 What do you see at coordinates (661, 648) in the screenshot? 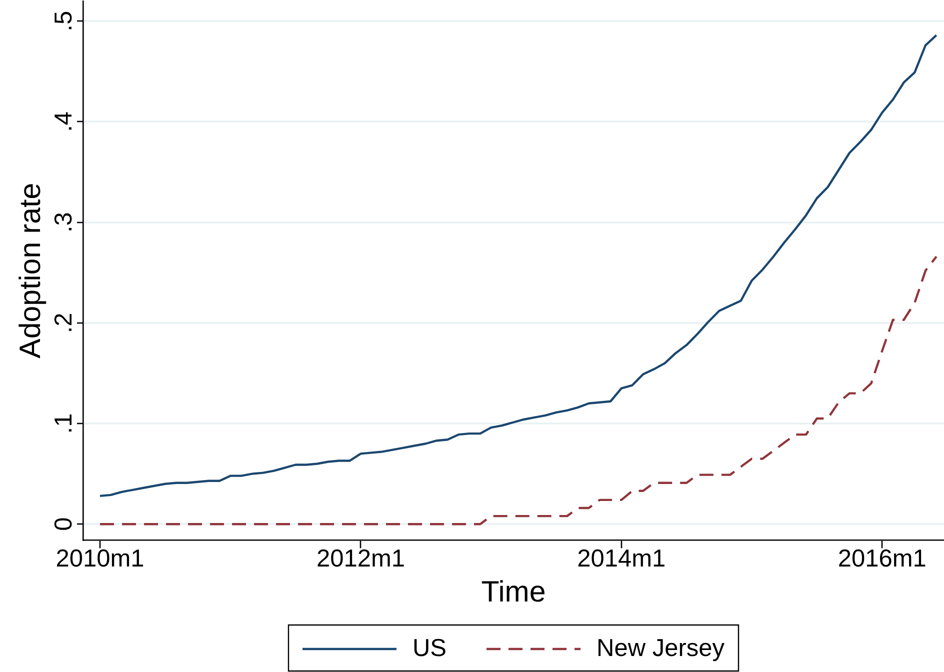
I see `legend-label: New Jersey` at bounding box center [661, 648].